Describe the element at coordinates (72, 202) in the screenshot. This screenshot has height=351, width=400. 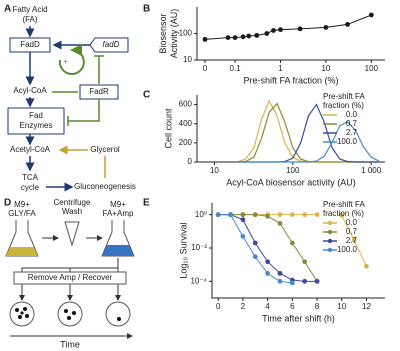
I see `step-label: Centrifuge` at that location.